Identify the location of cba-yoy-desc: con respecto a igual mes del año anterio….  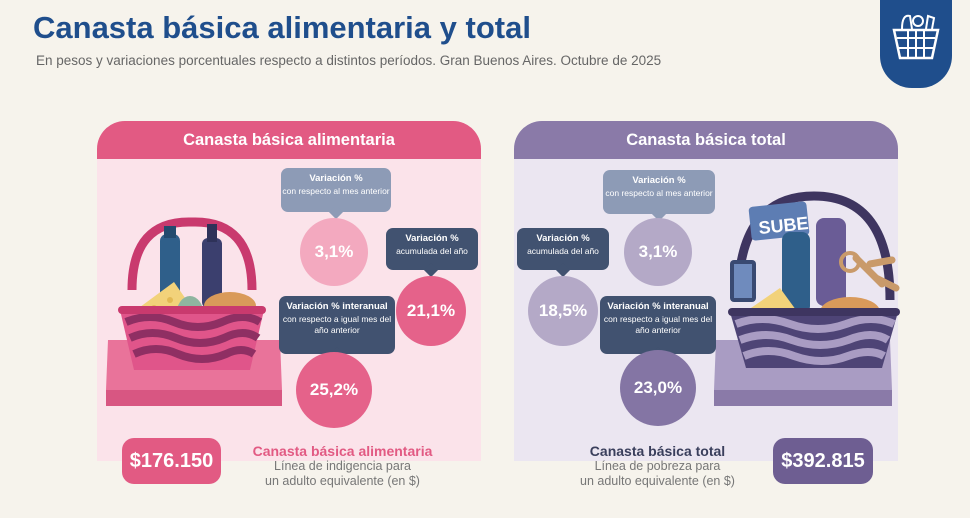
(337, 324).